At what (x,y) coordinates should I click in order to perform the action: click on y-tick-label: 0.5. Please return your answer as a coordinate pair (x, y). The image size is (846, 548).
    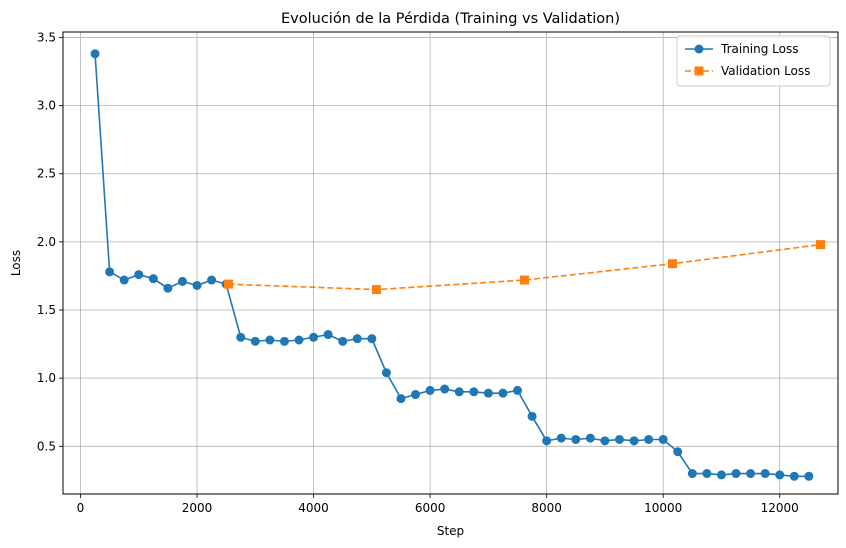
    Looking at the image, I should click on (46, 446).